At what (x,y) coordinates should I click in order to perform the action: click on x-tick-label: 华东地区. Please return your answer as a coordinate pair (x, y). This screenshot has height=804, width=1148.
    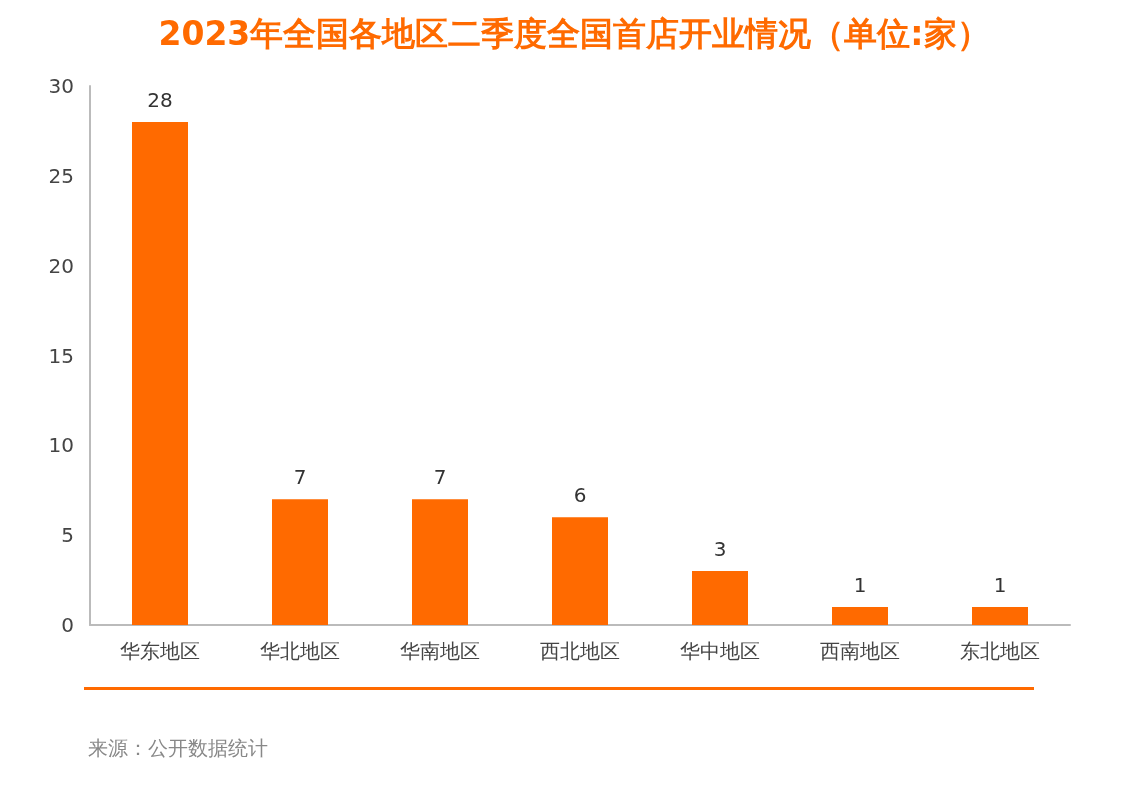
    Looking at the image, I should click on (160, 651).